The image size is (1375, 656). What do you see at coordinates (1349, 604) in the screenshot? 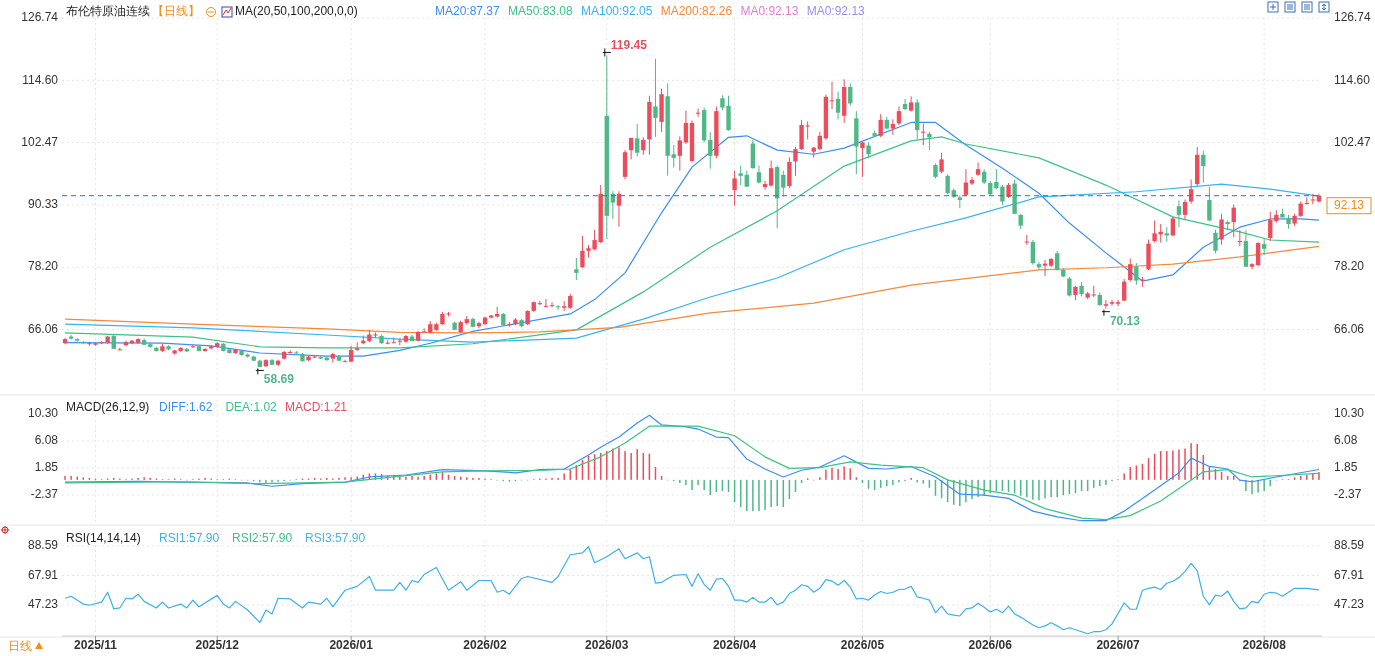
I see `y2-tick-label: 47.23` at bounding box center [1349, 604].